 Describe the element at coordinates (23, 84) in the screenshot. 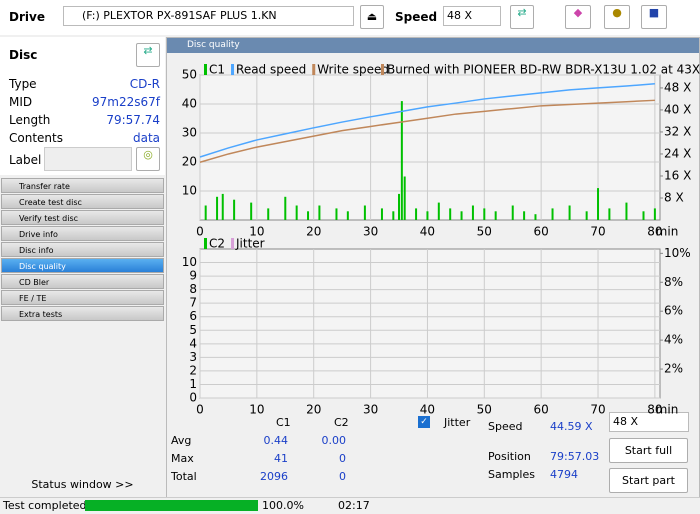

I see `disc-key: Type` at that location.